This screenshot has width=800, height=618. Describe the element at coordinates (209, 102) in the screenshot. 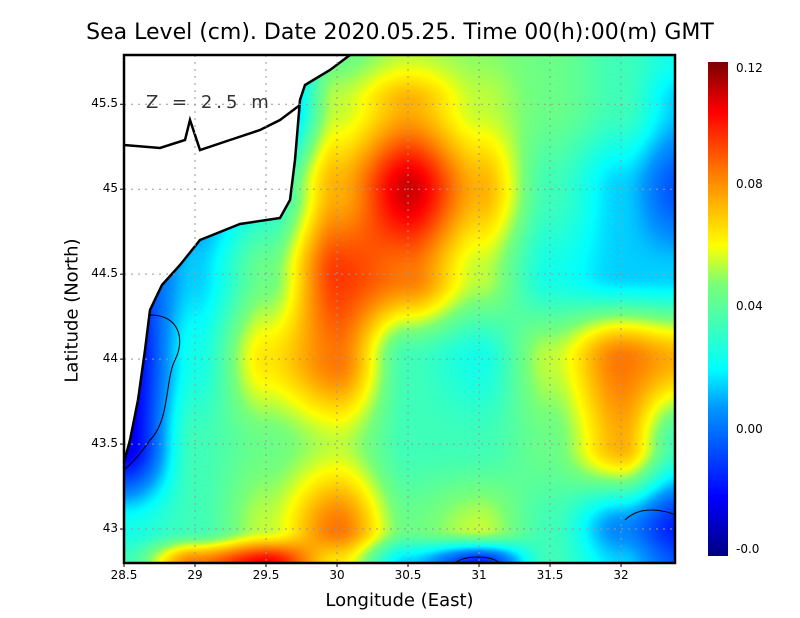

I see `depth-annotation: Z = 2.5 m` at that location.